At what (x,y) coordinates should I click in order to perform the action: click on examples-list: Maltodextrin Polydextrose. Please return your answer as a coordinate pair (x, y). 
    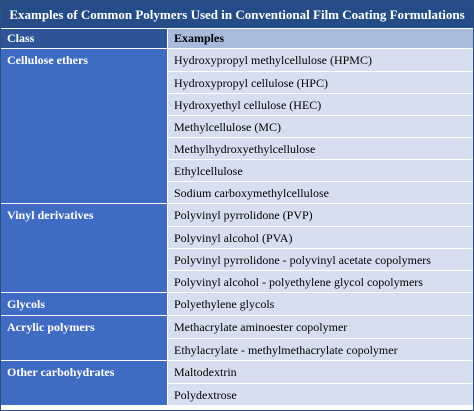
    Looking at the image, I should click on (320, 383).